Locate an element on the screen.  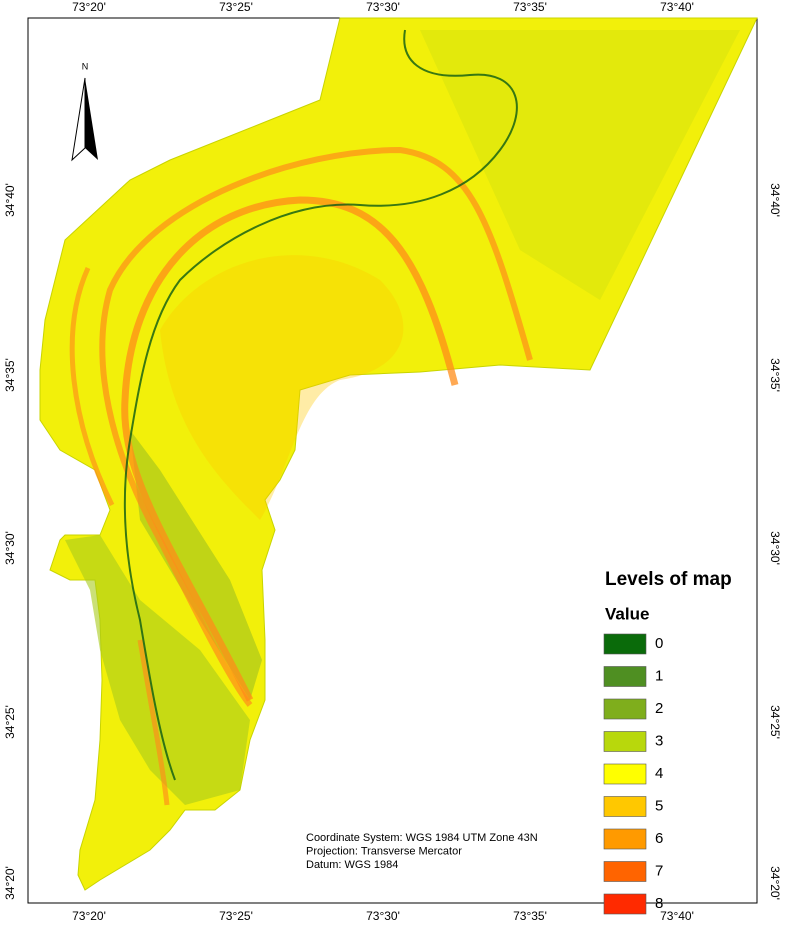
legend-label: 4 is located at coordinates (659, 773).